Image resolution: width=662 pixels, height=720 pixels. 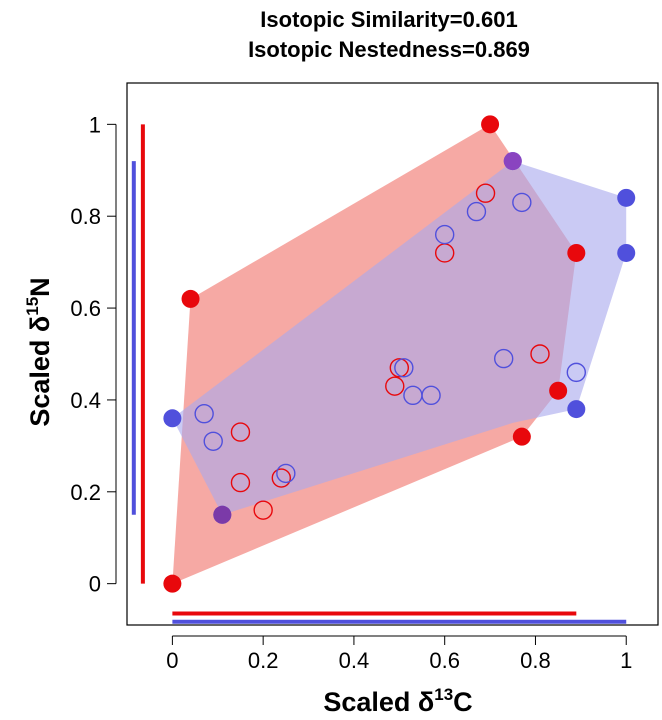 I want to click on y-tick-label: 0.8, so click(x=85, y=216).